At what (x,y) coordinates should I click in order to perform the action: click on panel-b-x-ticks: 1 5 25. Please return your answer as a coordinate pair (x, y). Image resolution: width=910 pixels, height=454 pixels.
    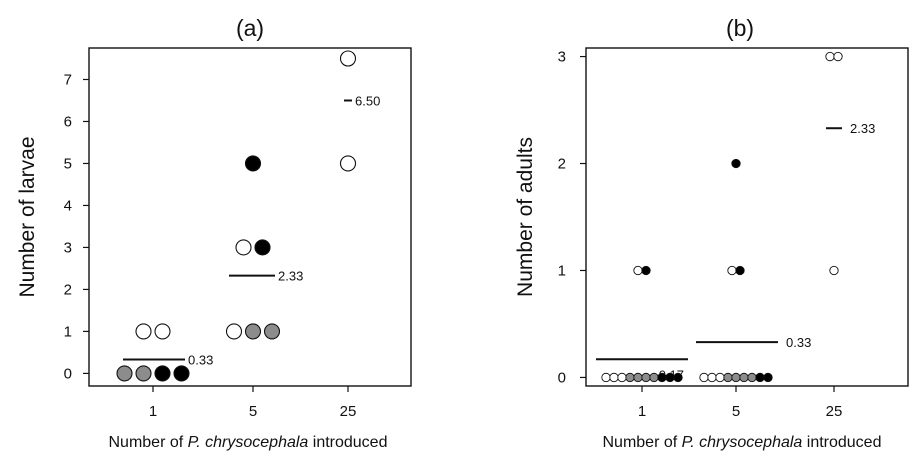
    Looking at the image, I should click on (740, 403).